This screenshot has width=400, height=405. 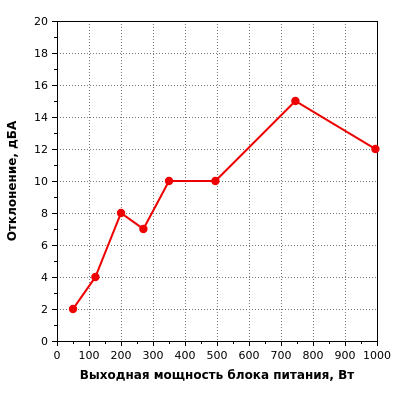 I want to click on y-tick-label: 4, so click(x=44, y=277).